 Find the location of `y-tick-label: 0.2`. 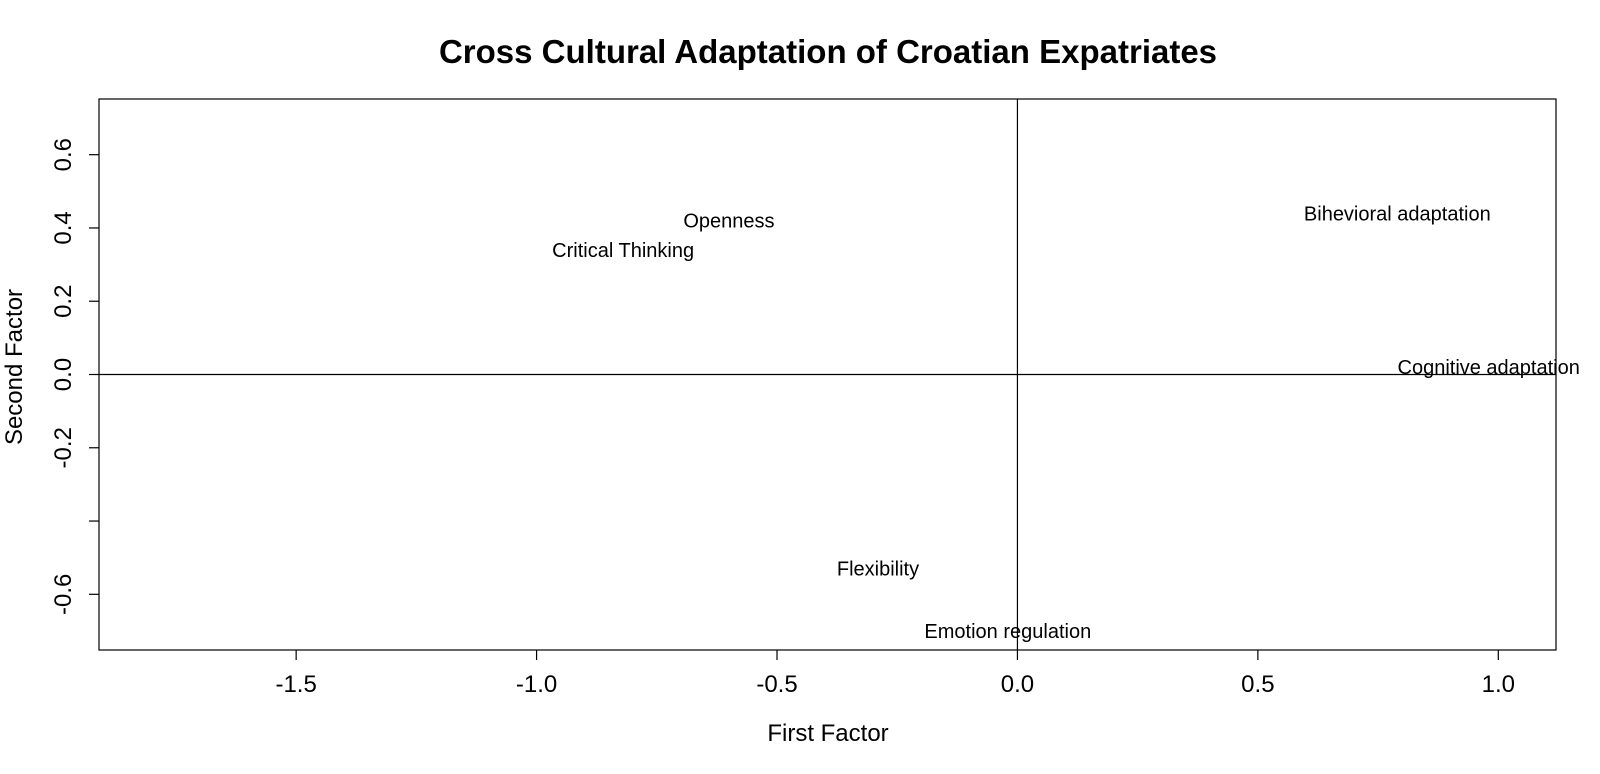

y-tick-label: 0.2 is located at coordinates (63, 301).